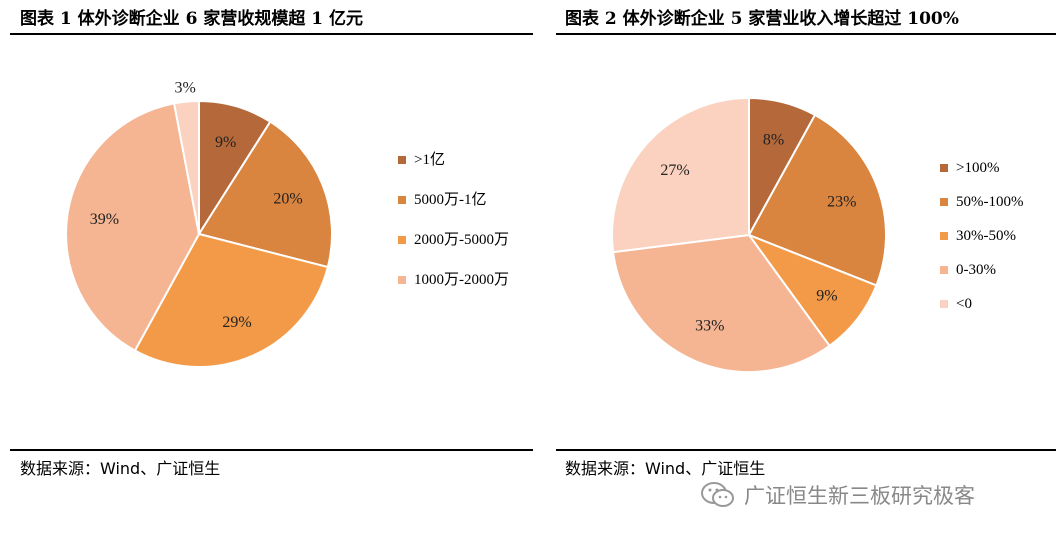 This screenshot has width=1063, height=539. What do you see at coordinates (104, 219) in the screenshot?
I see `slice-label: 39%` at bounding box center [104, 219].